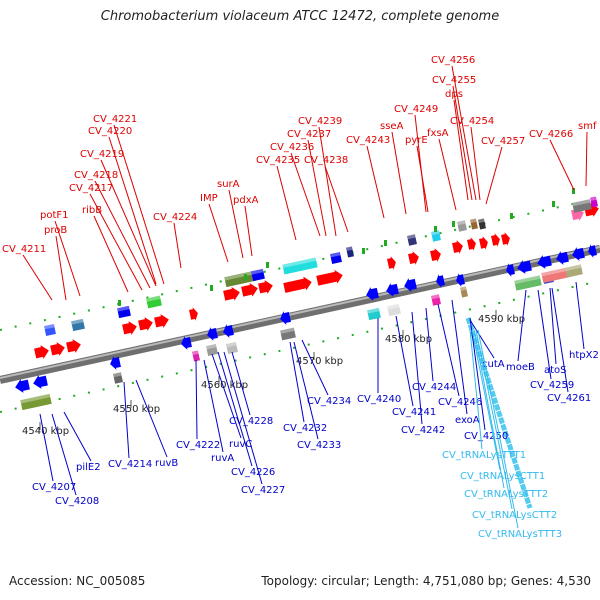  Describe the element at coordinates (319, 361) in the screenshot. I see `scale-label: 4570 kbp` at that location.